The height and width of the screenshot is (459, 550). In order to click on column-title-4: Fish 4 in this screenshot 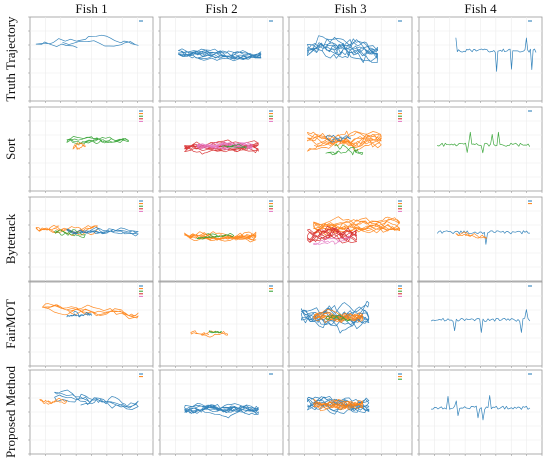, I will do `click(480, 8)`.